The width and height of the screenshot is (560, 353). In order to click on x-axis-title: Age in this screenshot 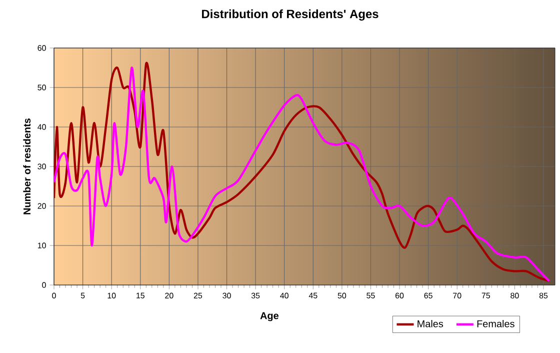, I will do `click(269, 317)`.